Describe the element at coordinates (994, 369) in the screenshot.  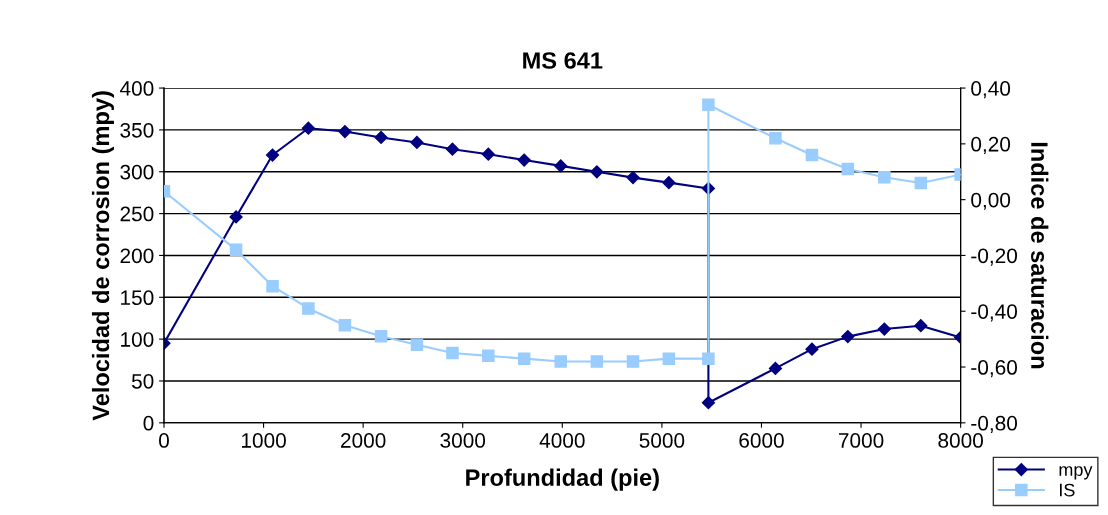
I see `y2-tick-label: -0,60` at that location.